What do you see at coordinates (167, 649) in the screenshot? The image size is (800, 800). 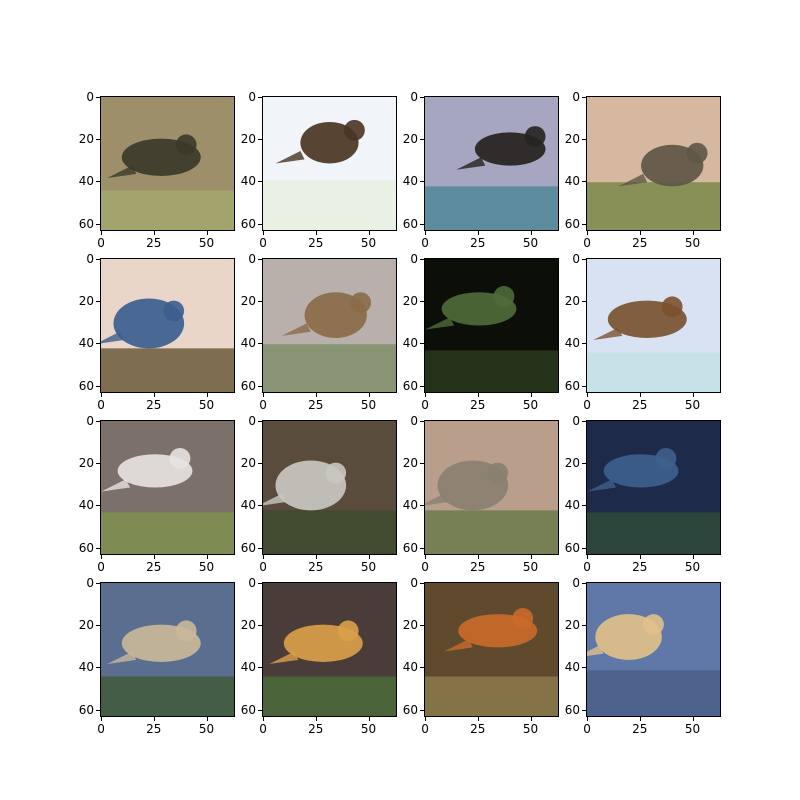 I see `bird-sample-r4c1` at bounding box center [167, 649].